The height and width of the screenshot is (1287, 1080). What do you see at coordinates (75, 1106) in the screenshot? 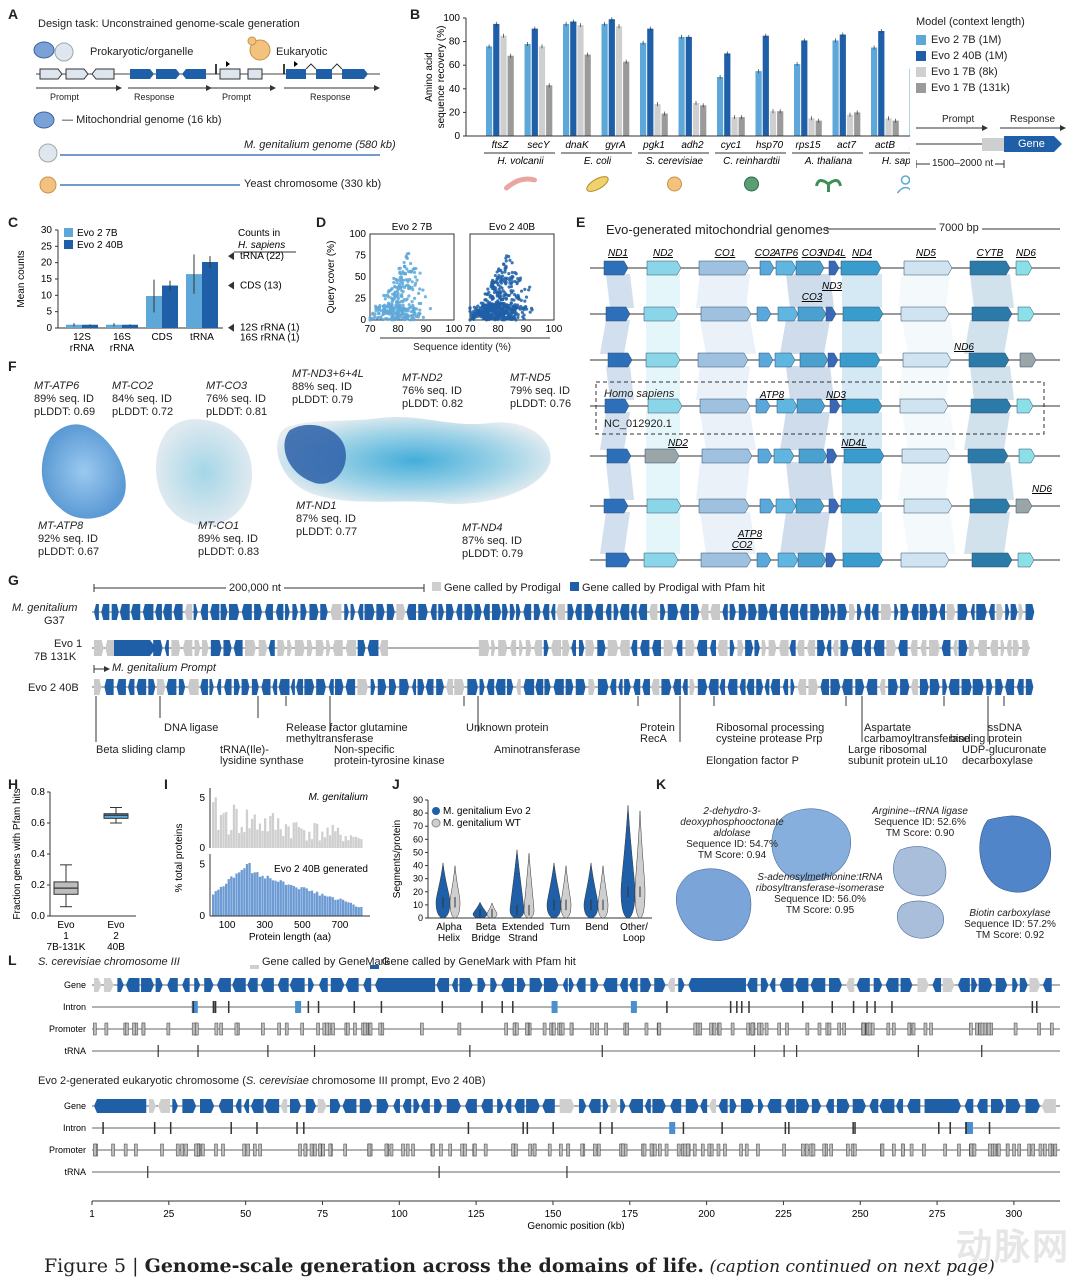
I see `l-row-label: Gene` at bounding box center [75, 1106].